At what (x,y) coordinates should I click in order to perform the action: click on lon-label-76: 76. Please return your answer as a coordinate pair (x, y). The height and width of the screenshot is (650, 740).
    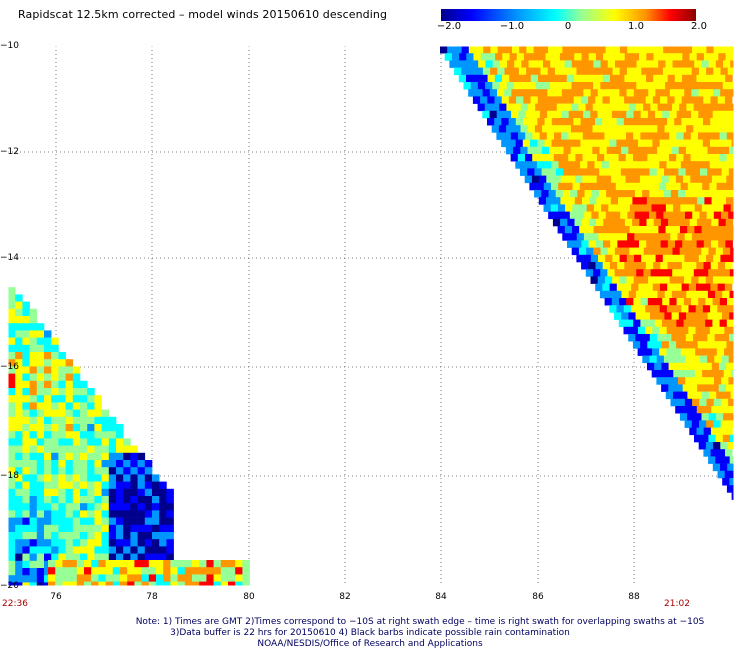
    Looking at the image, I should click on (56, 597).